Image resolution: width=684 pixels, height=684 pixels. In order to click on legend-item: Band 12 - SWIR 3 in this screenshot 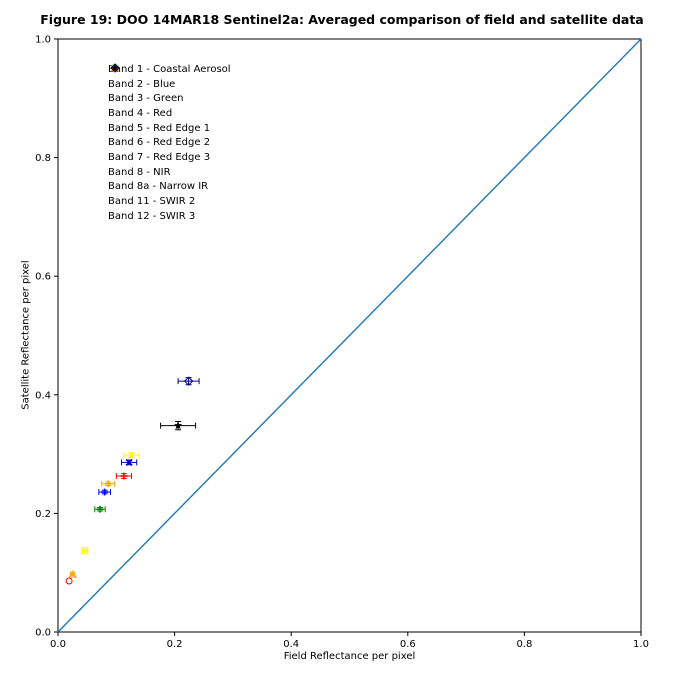, I will do `click(169, 143)`.